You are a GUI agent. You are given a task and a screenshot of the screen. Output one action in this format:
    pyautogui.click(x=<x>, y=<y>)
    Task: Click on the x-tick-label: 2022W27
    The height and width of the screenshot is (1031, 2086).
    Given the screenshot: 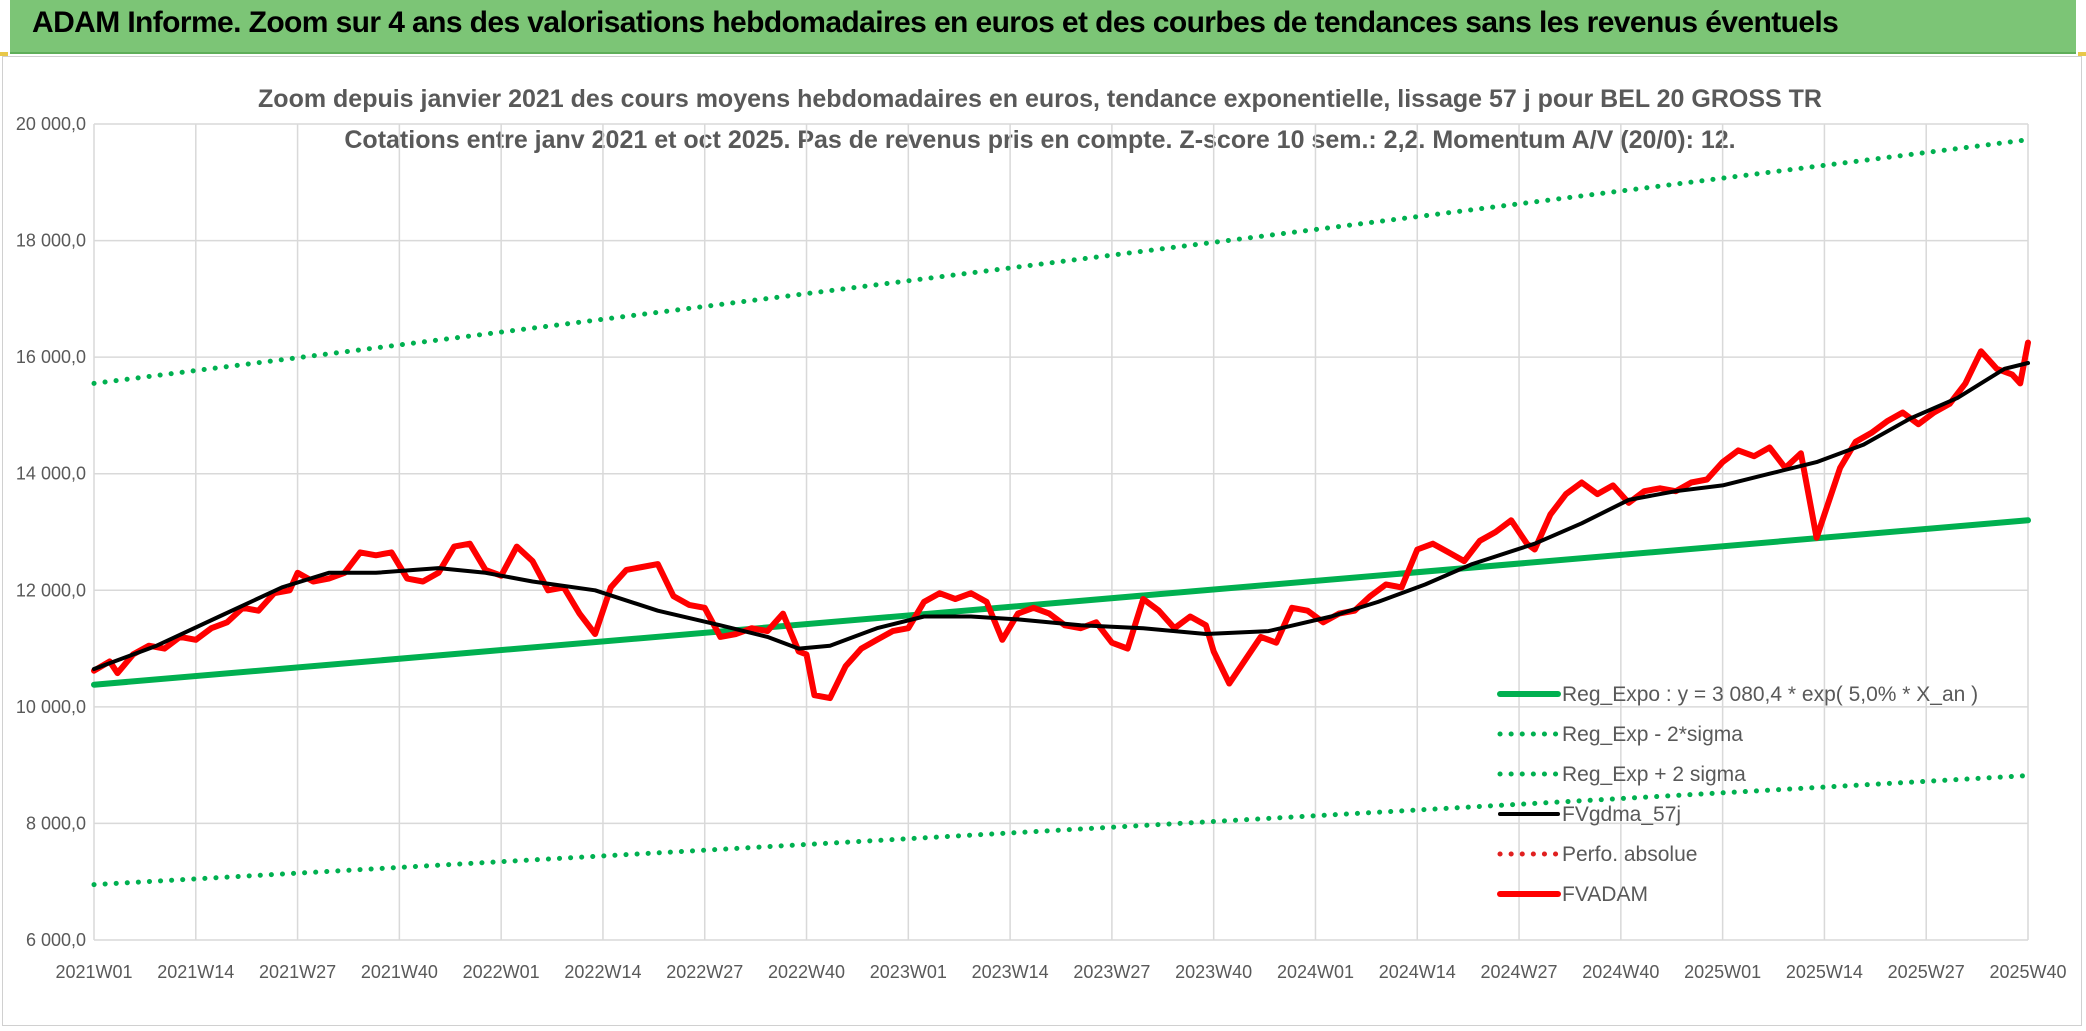 What is the action you would take?
    pyautogui.click(x=704, y=972)
    